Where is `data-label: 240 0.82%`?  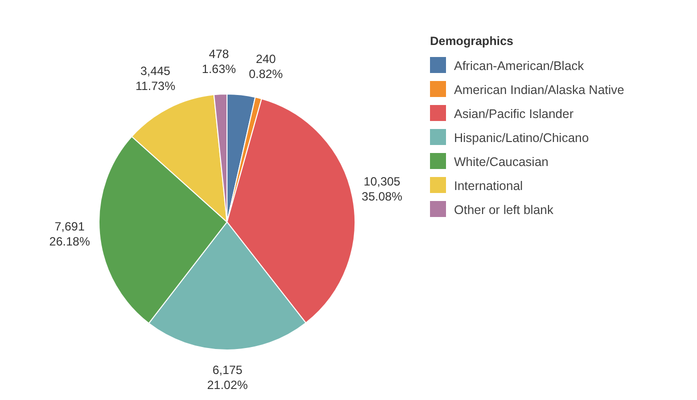 data-label: 240 0.82% is located at coordinates (266, 66).